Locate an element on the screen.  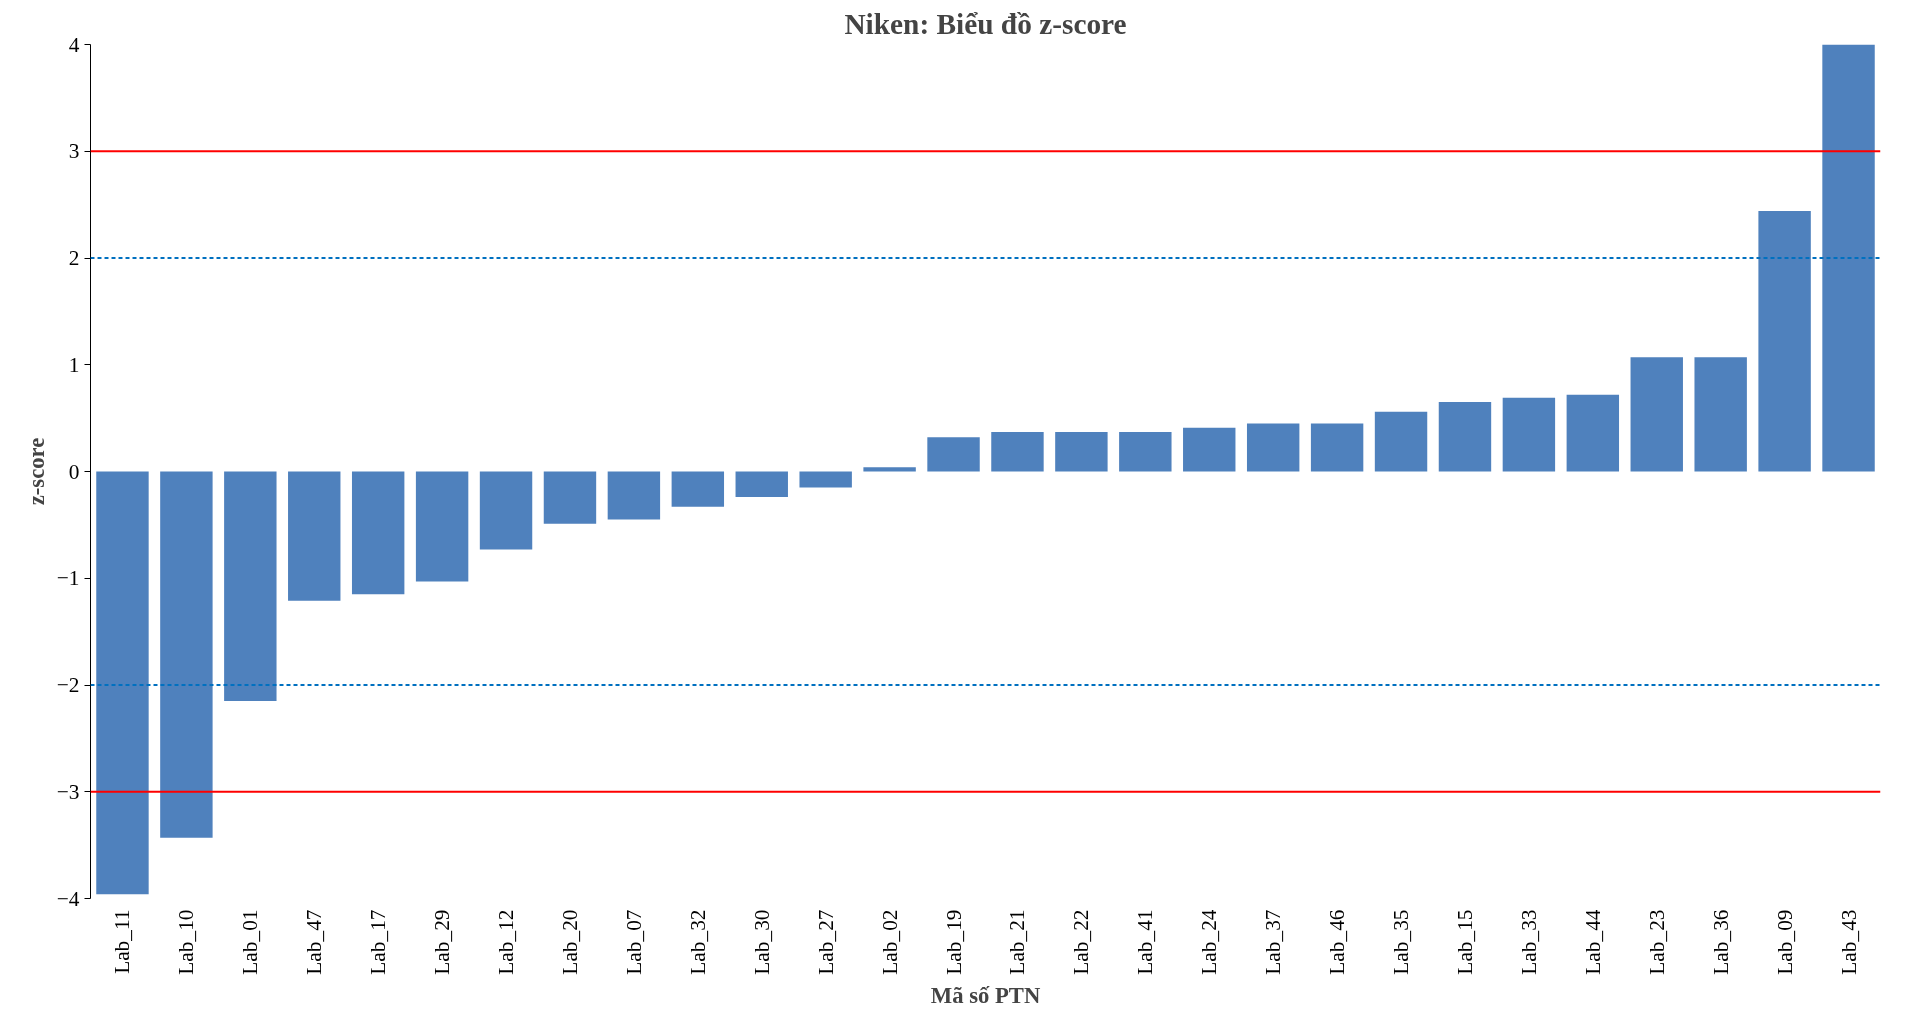
y-tick-label: 0 is located at coordinates (74, 471).